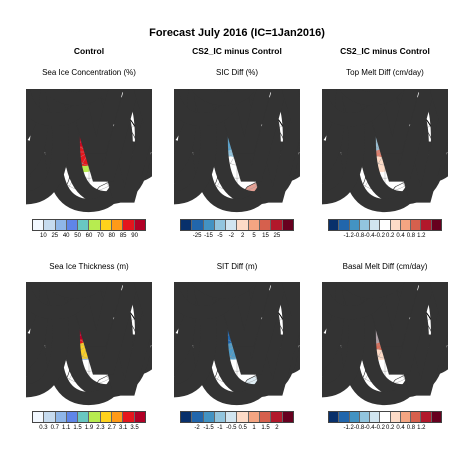  I want to click on colorbar-tick-label: -1.5, so click(208, 428).